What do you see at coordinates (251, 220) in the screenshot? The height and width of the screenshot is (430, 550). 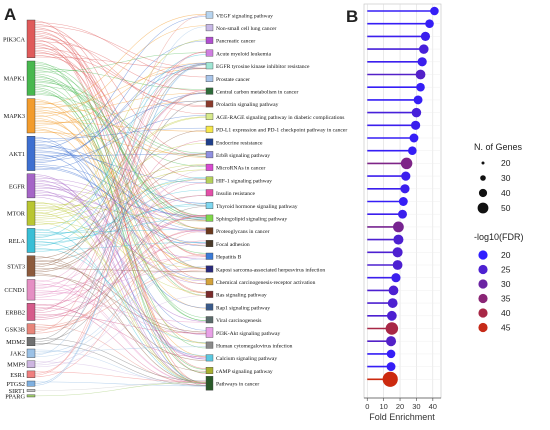 I see `pathway-label: Sphingolipid signaling pathway` at bounding box center [251, 220].